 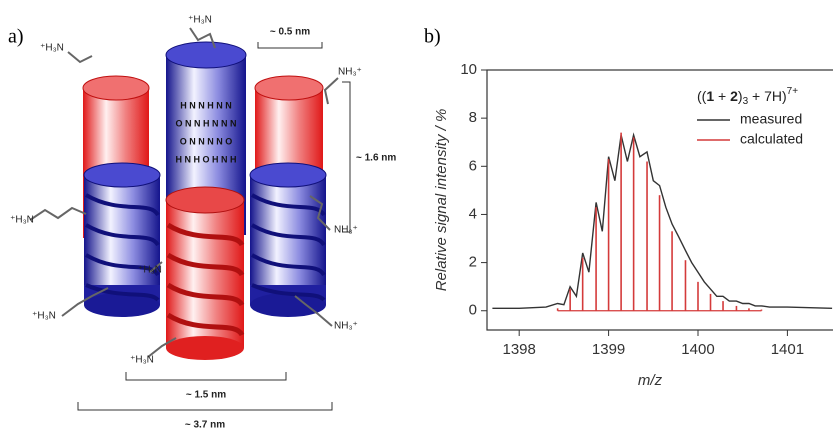 I want to click on x-tick-label: 1401, so click(x=787, y=349).